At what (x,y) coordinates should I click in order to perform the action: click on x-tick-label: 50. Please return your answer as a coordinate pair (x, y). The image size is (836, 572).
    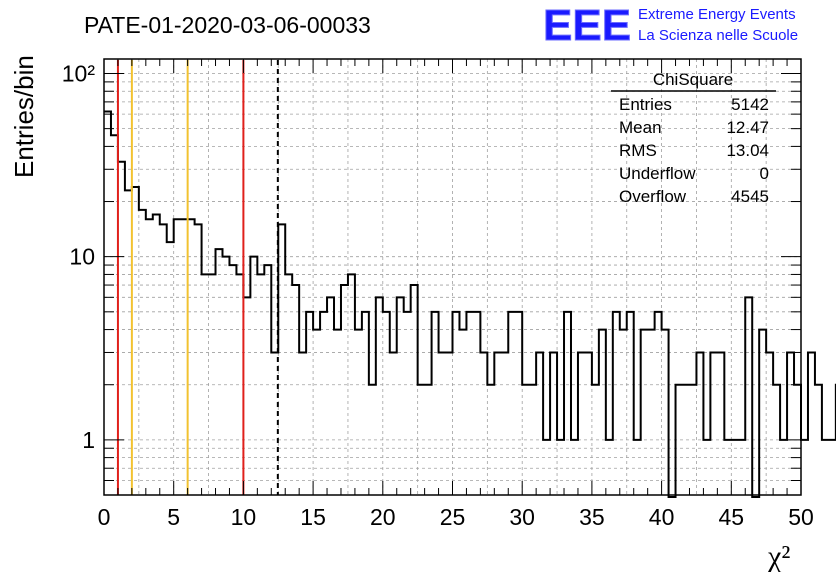
    Looking at the image, I should click on (801, 517).